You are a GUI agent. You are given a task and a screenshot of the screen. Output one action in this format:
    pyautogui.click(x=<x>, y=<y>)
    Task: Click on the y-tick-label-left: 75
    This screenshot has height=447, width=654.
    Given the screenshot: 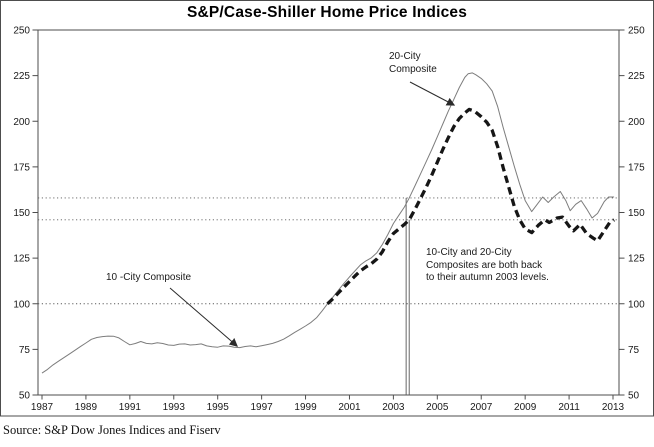 What is the action you would take?
    pyautogui.click(x=25, y=350)
    